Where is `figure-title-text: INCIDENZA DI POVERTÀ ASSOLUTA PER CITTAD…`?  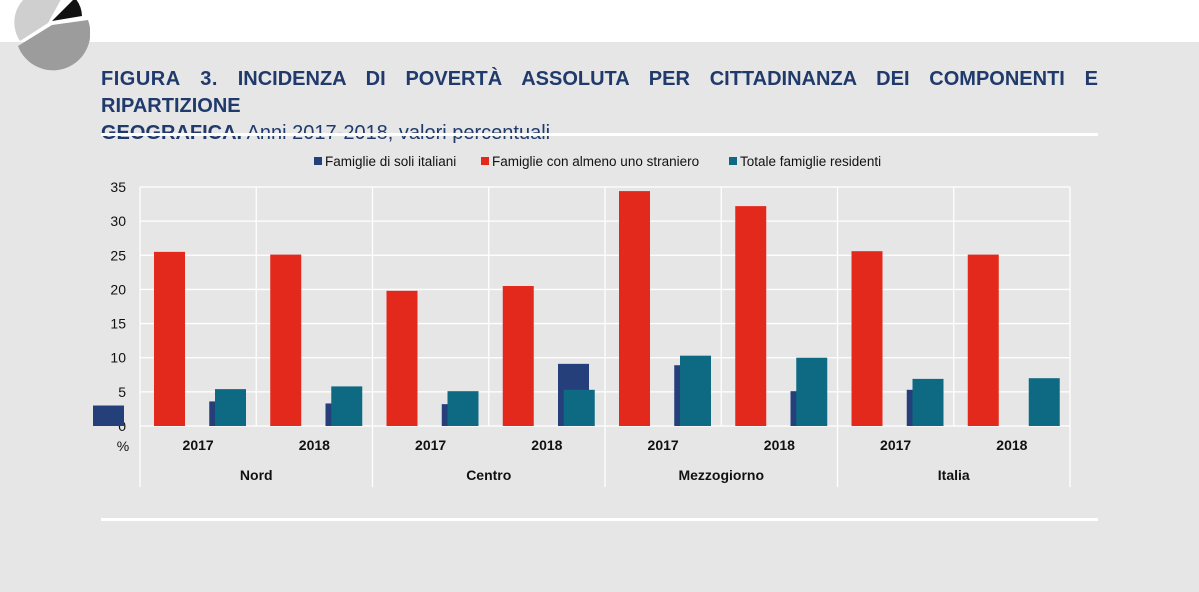
figure-title-text: INCIDENZA DI POVERTÀ ASSOLUTA PER CITTAD… is located at coordinates (600, 92).